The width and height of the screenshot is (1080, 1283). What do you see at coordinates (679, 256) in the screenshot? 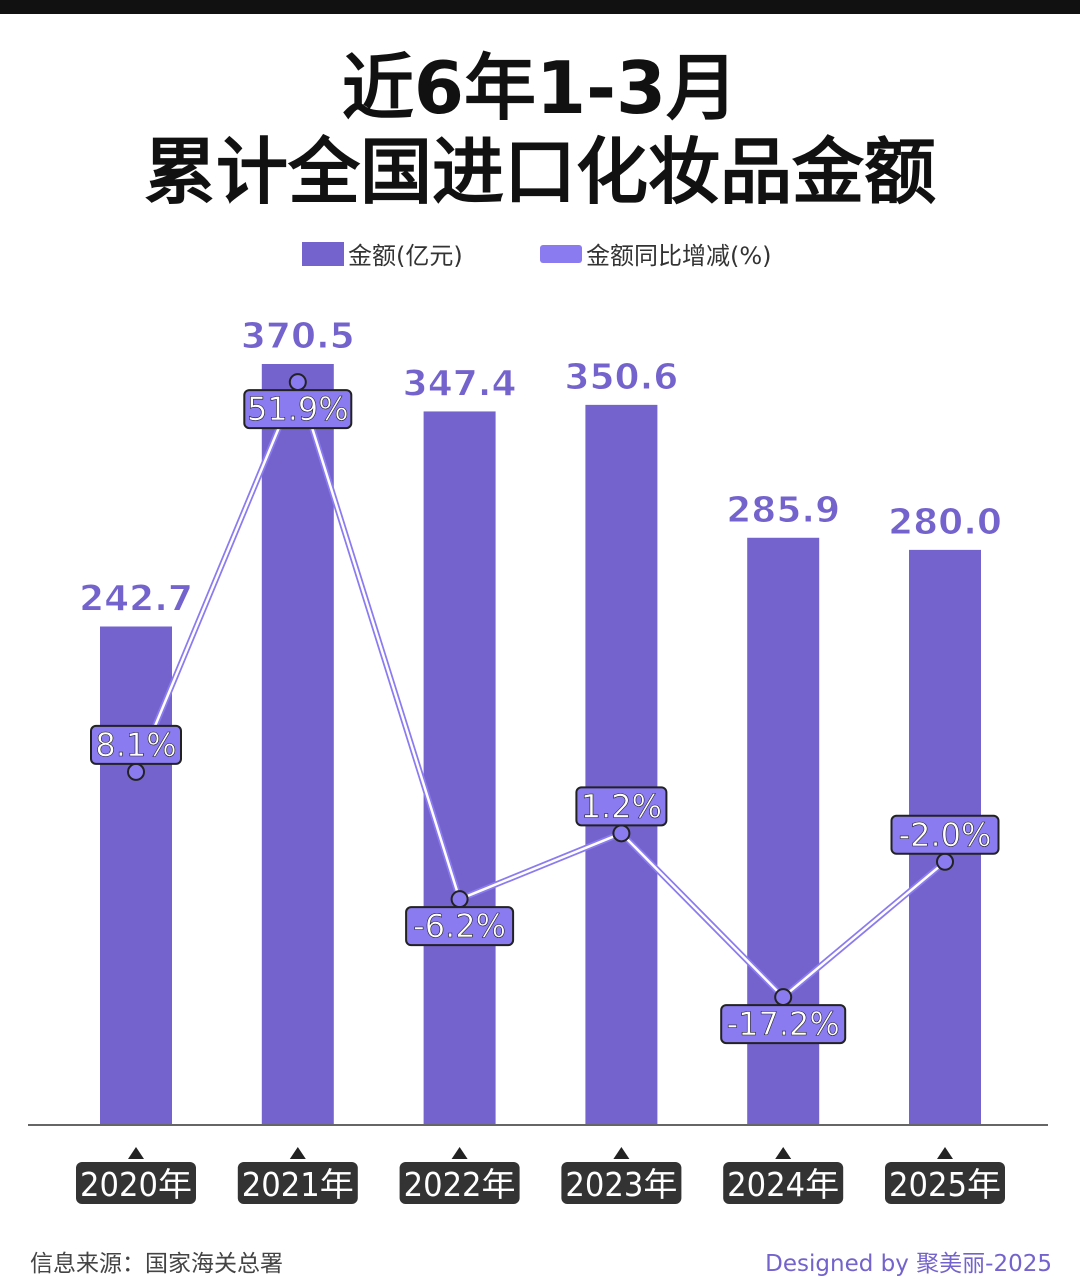
I see `legend-line-label: 金额同比增减(%)` at bounding box center [679, 256].